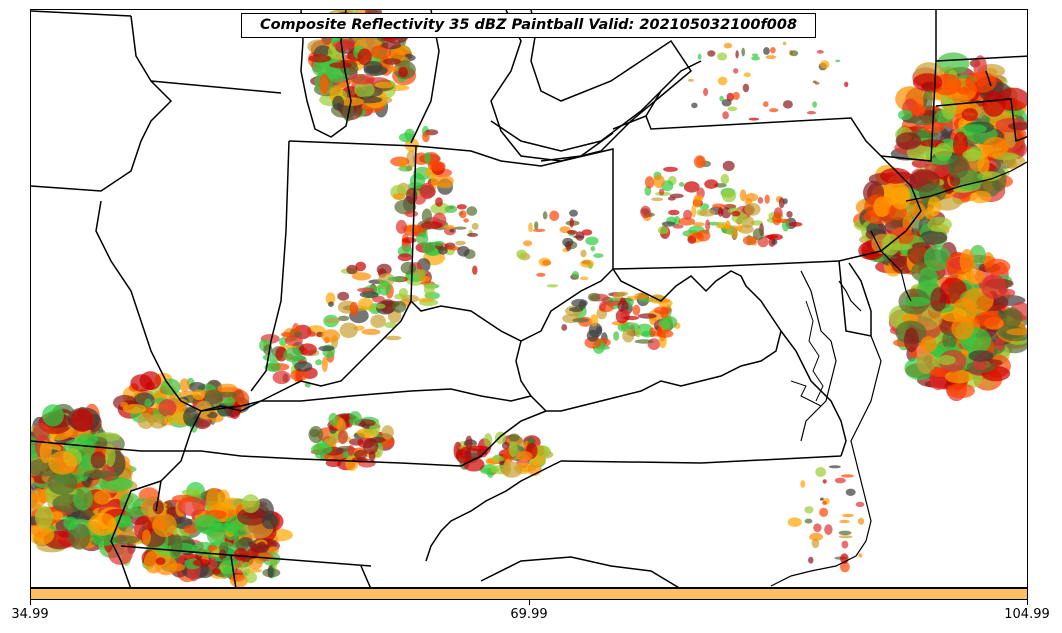 This screenshot has width=1062, height=633. I want to click on indiana-border, so click(308, 276).